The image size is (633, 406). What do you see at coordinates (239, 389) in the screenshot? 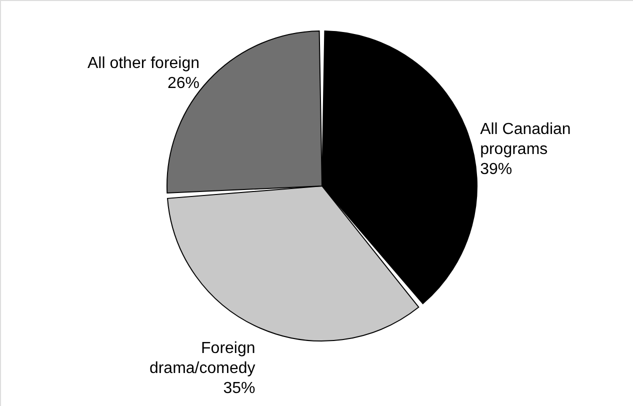
I see `data-label: 35%` at bounding box center [239, 389].